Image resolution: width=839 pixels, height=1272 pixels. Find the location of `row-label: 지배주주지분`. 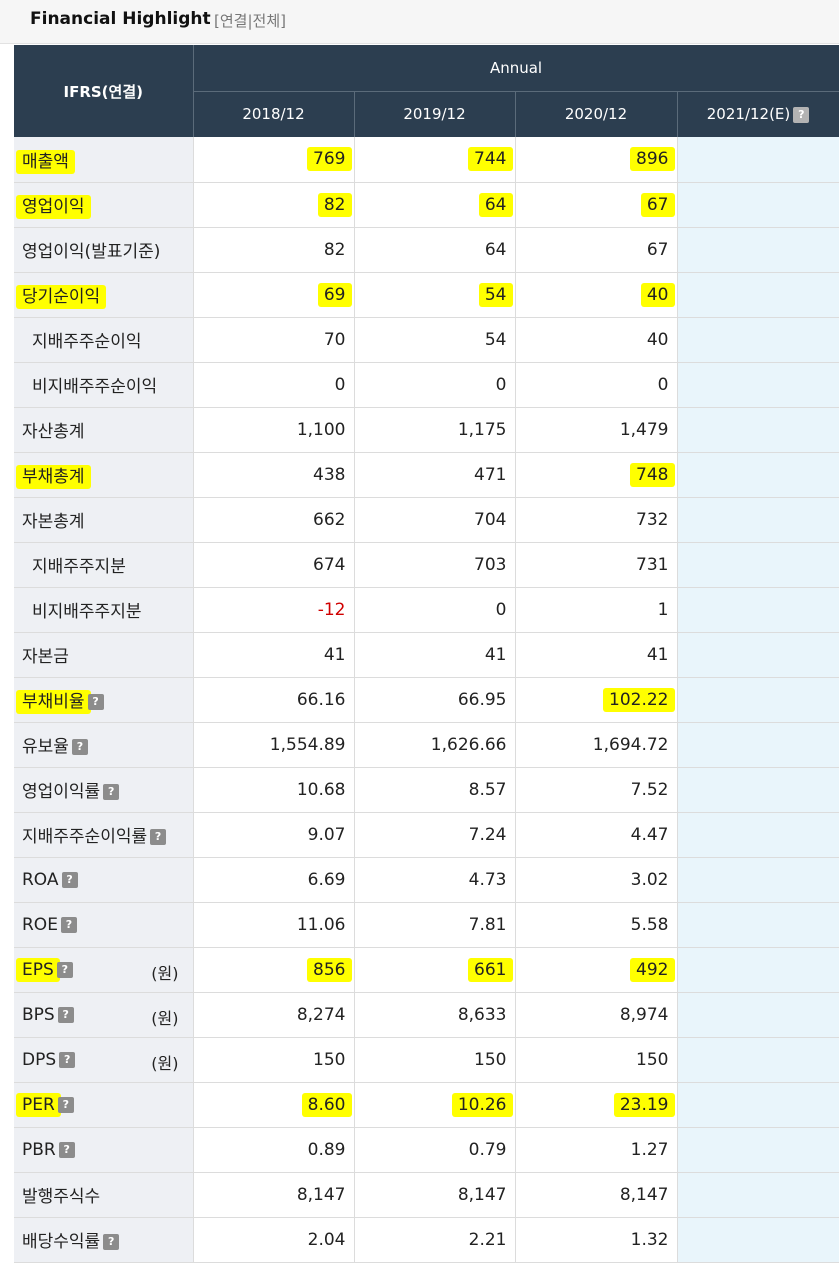

row-label: 지배주주지분 is located at coordinates (79, 567).